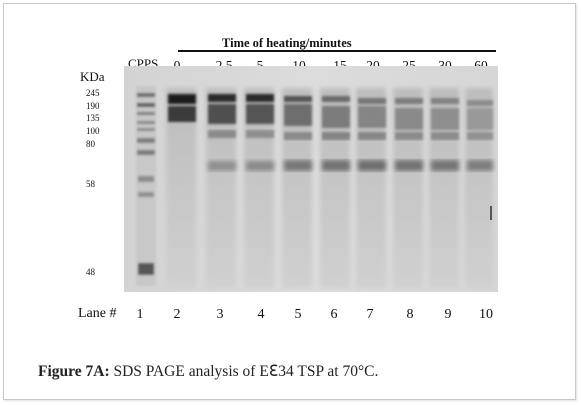 This screenshot has width=581, height=405. Describe the element at coordinates (177, 65) in the screenshot. I see `time-label: 0` at that location.